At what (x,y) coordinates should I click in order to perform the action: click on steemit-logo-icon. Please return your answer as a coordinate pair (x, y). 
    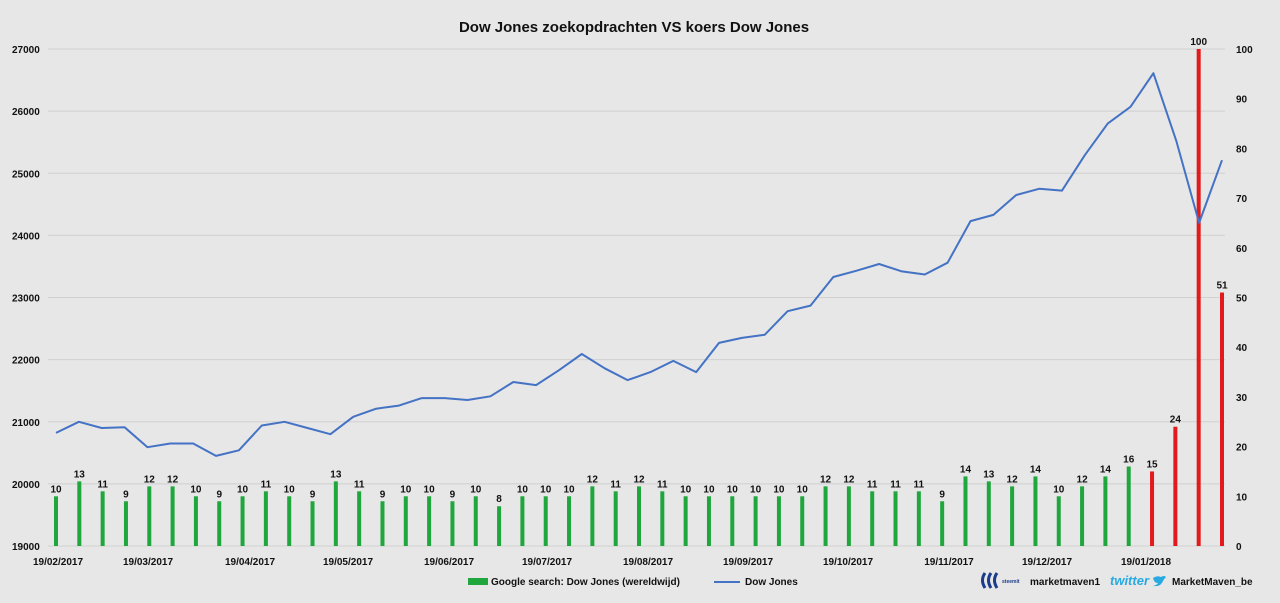
    Looking at the image, I should click on (990, 580).